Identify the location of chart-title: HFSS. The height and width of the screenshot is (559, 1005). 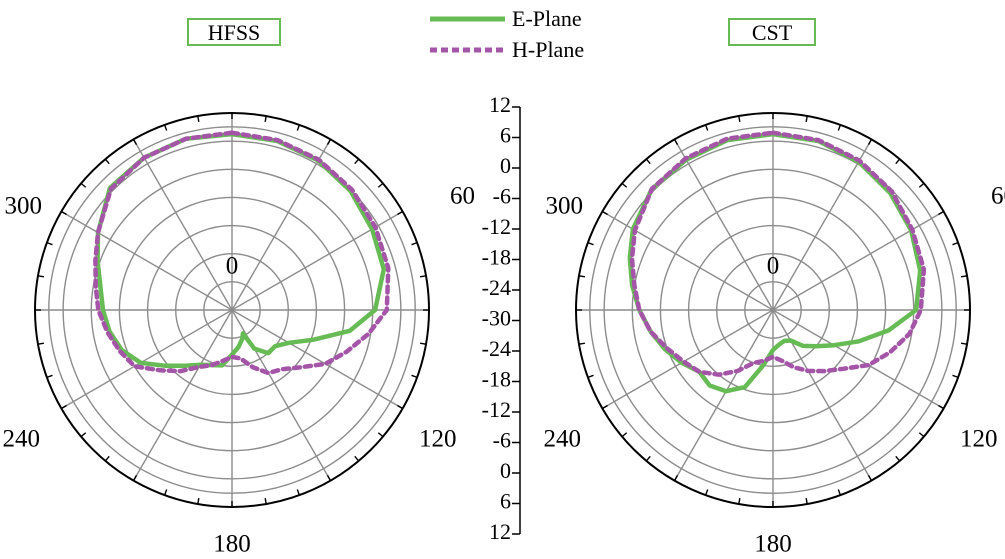
(234, 32).